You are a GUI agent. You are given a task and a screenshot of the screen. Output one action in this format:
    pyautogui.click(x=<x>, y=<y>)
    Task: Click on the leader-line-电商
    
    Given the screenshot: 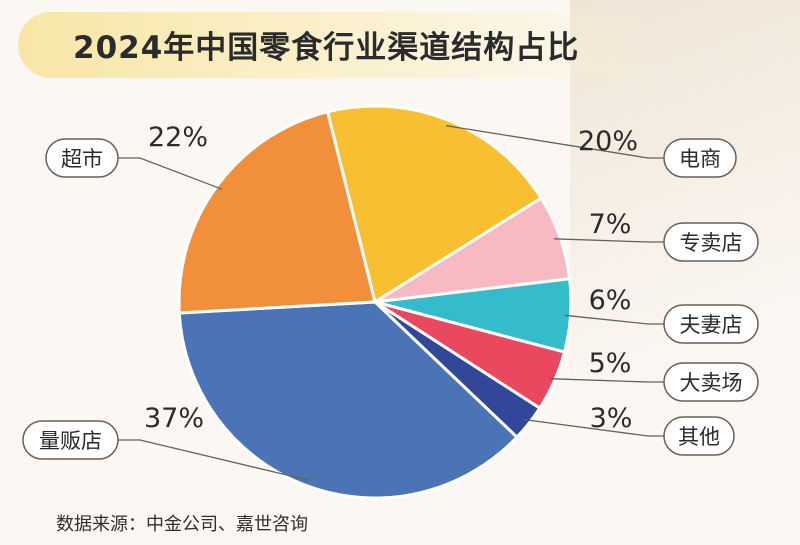 What is the action you would take?
    pyautogui.click(x=555, y=142)
    